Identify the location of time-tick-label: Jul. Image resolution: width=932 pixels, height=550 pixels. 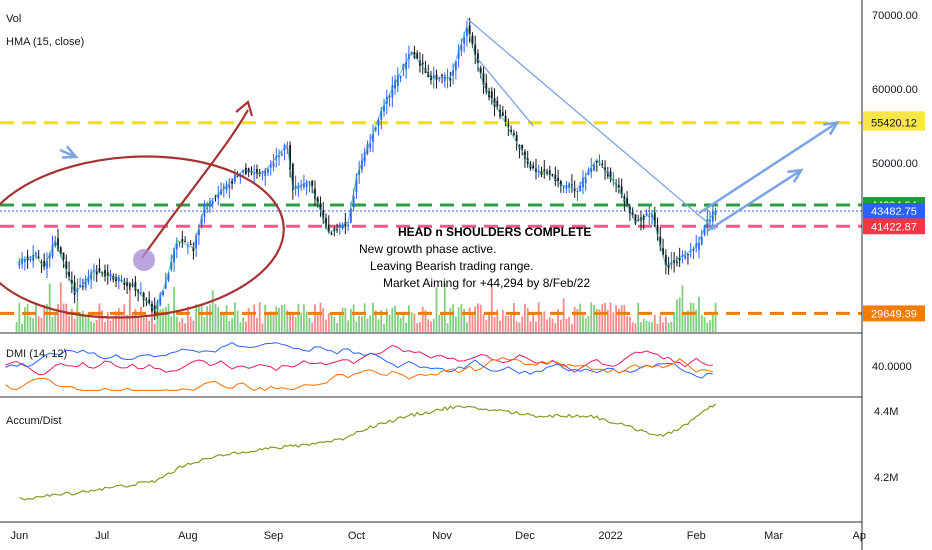
(102, 536).